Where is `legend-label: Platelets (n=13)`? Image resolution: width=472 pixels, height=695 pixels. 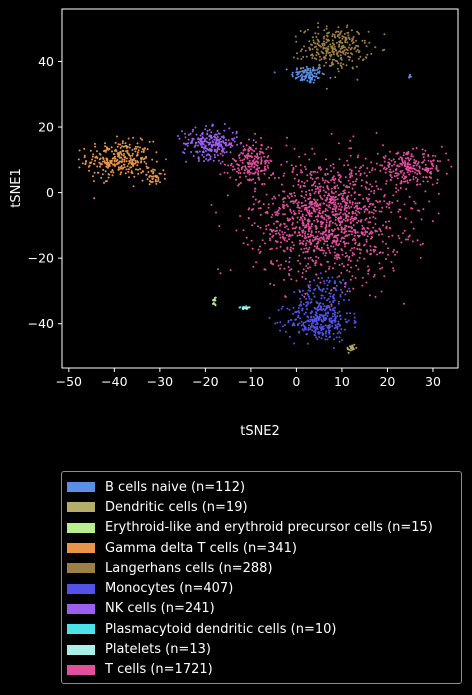
legend-label: Platelets (n=13) is located at coordinates (158, 650).